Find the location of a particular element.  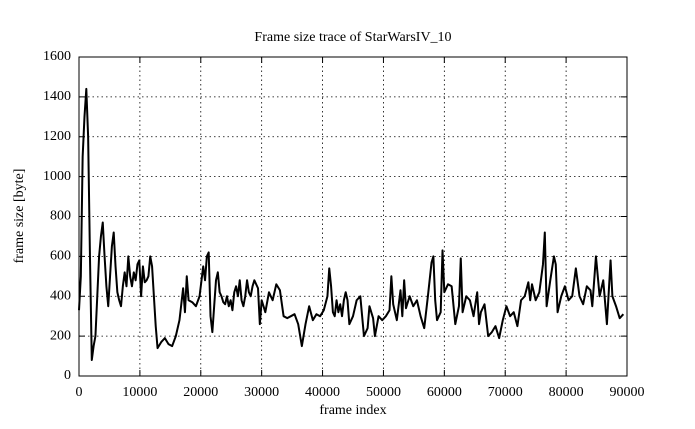

y-tick-label: 0 is located at coordinates (67, 375).